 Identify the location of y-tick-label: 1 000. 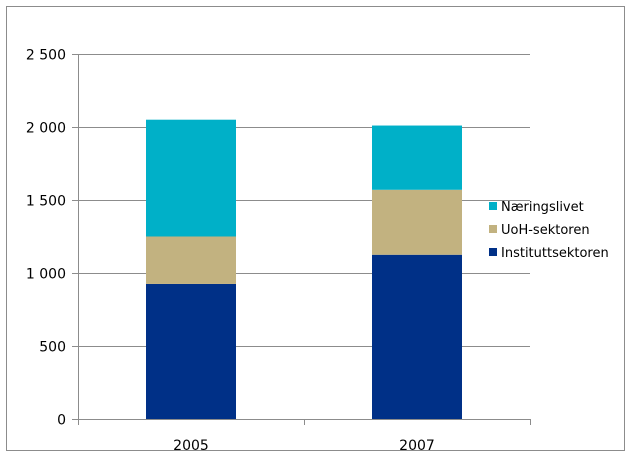
(46, 275).